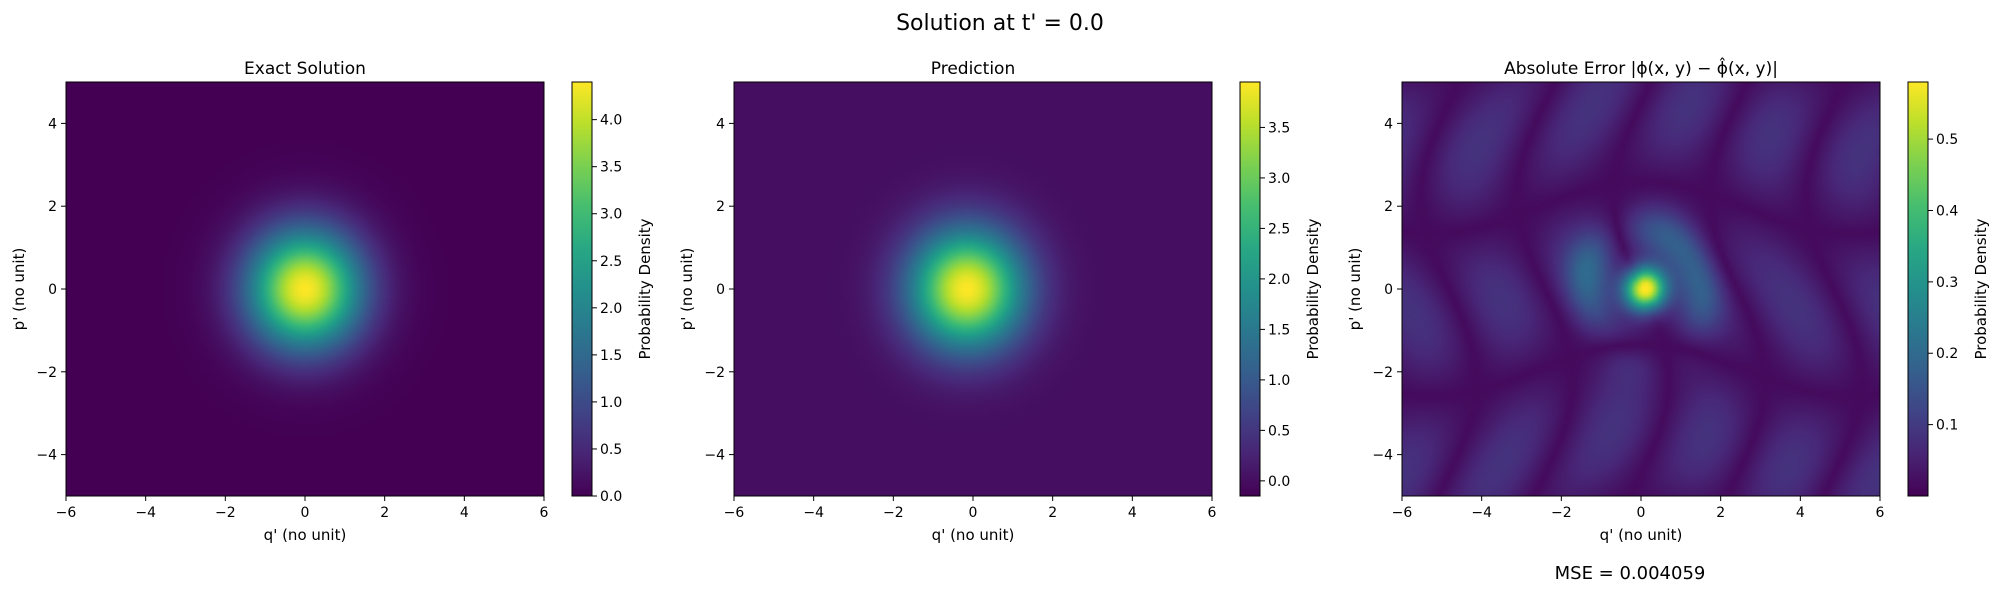 The image size is (2000, 600). Describe the element at coordinates (1630, 573) in the screenshot. I see `mse-label: MSE = 0.004059` at that location.